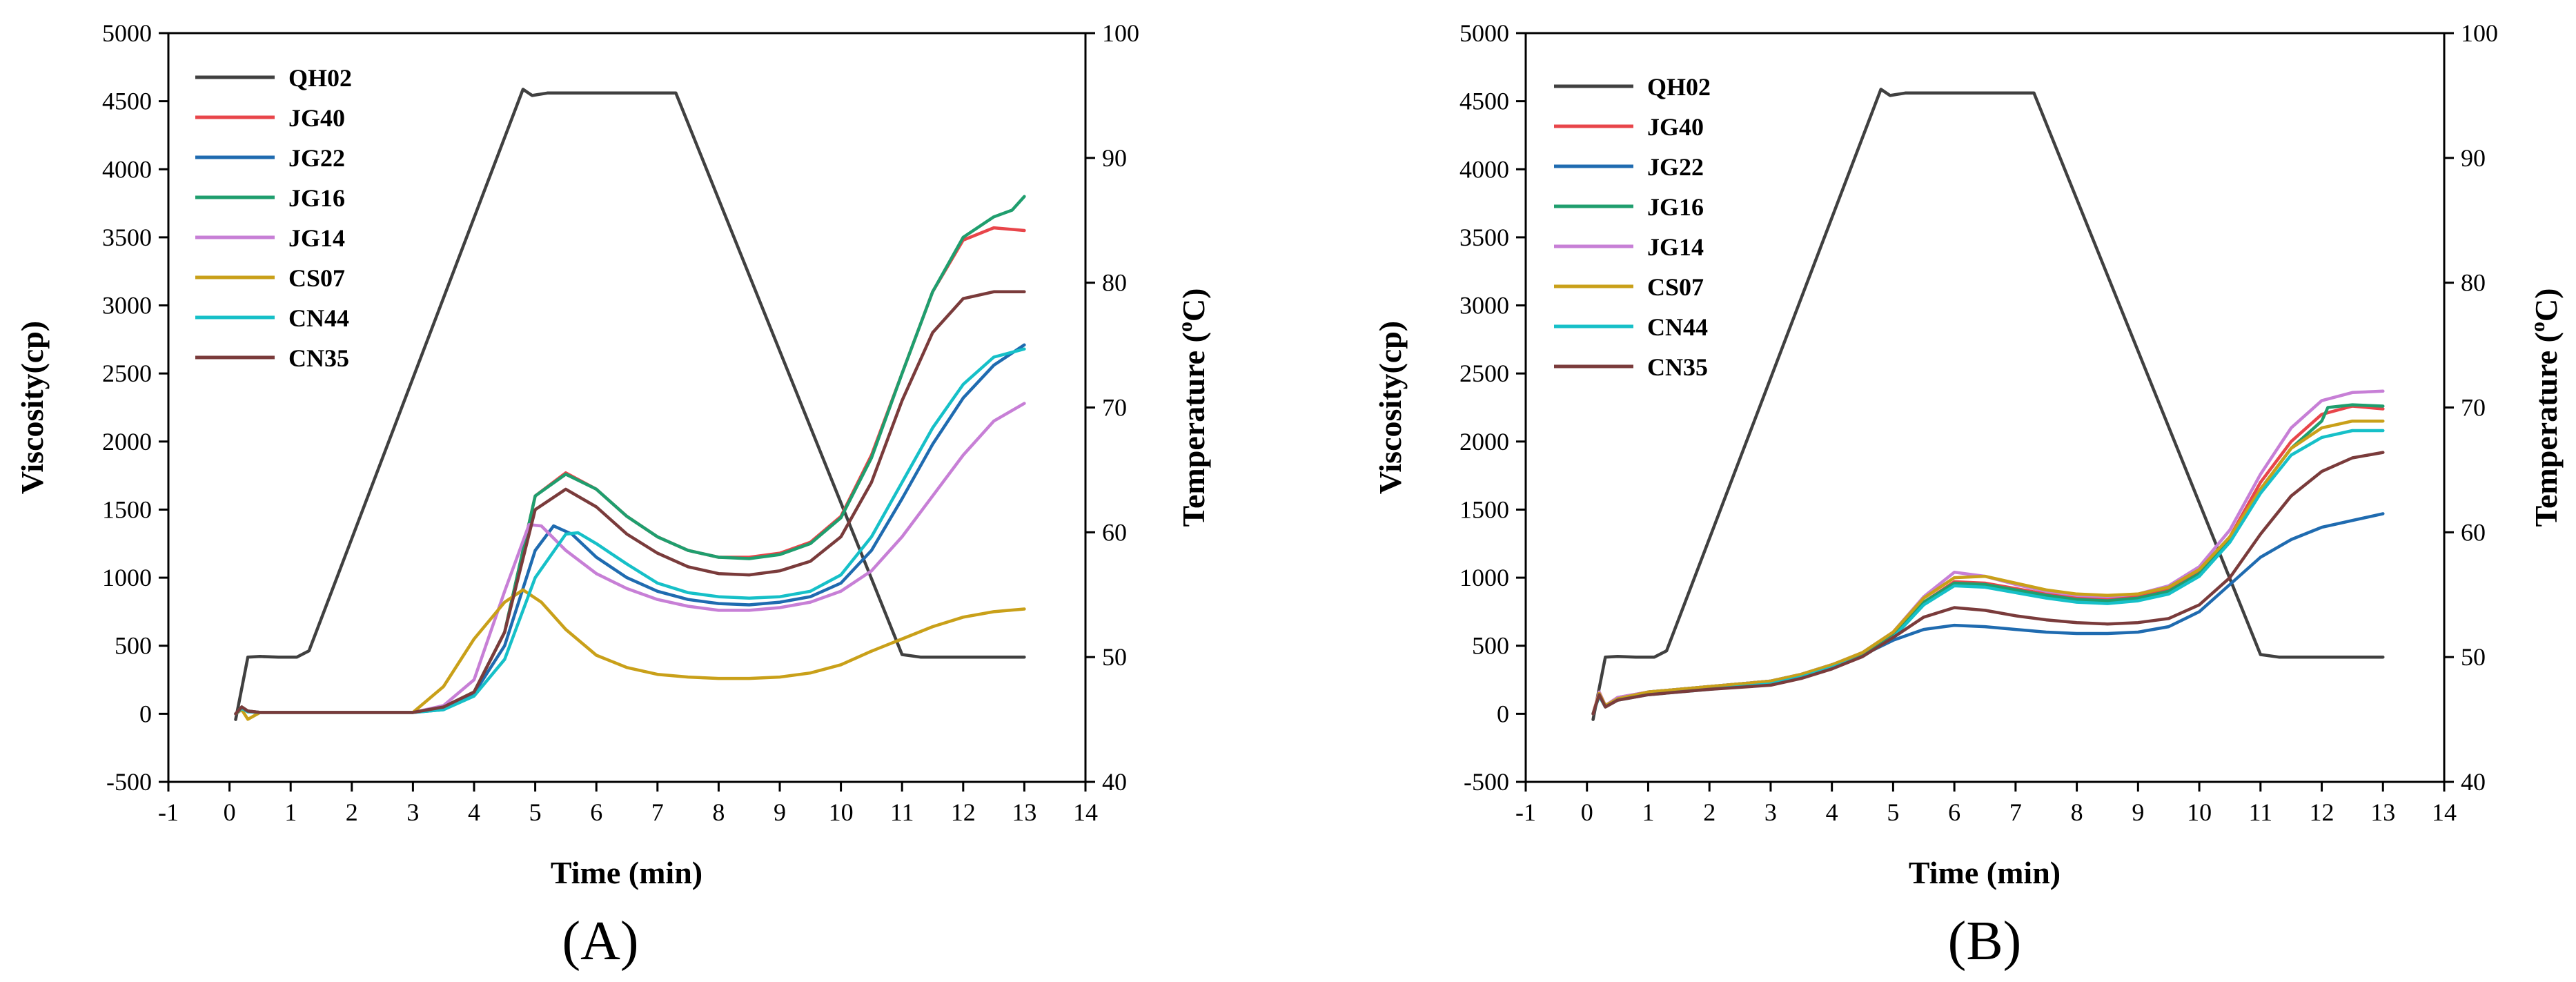 Image resolution: width=2576 pixels, height=982 pixels. Describe the element at coordinates (1709, 812) in the screenshot. I see `x-tick-label: 2` at that location.